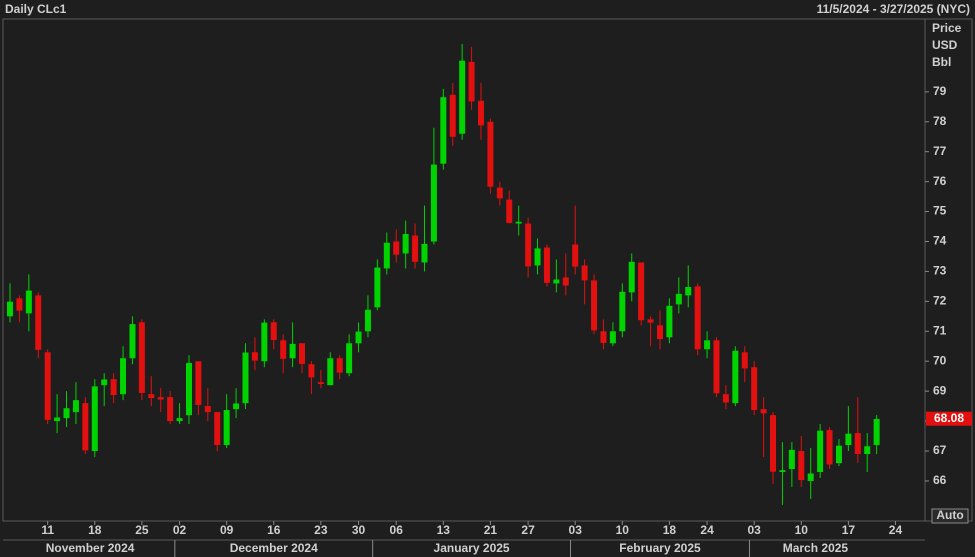  Describe the element at coordinates (941, 62) in the screenshot. I see `y-axis-label: Bbl` at that location.